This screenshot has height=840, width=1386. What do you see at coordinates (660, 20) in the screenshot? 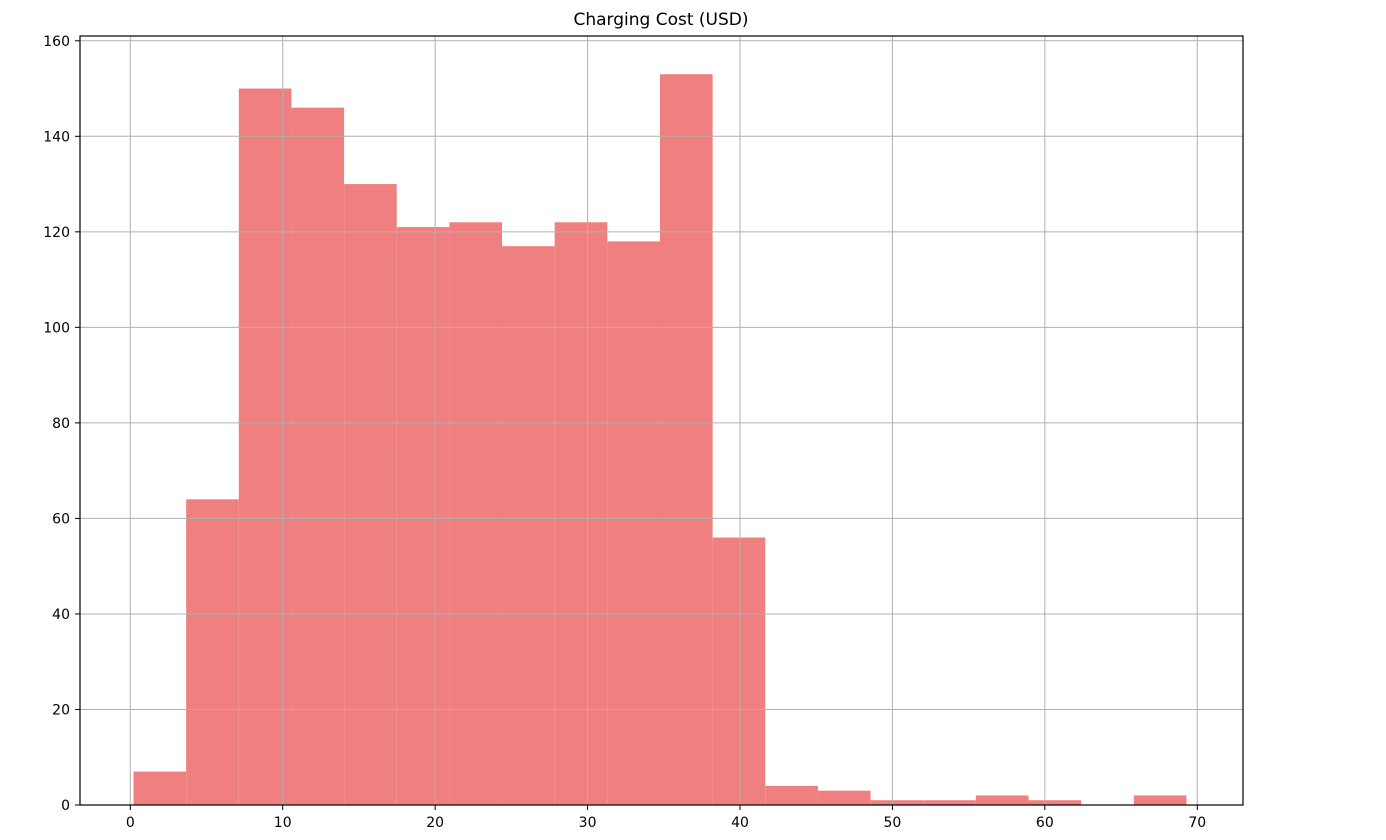
I see `chart-title: Charging Cost (USD)` at bounding box center [660, 20].